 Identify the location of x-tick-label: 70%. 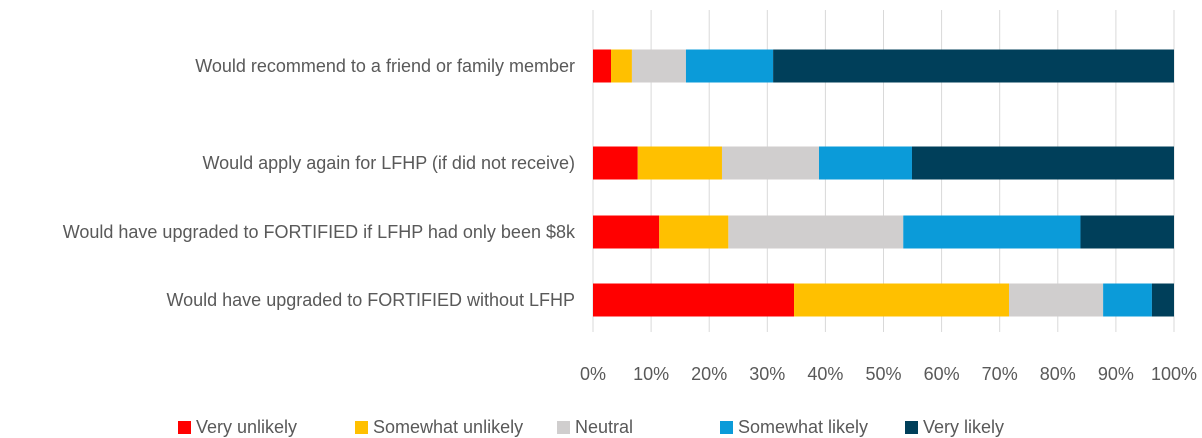
(1000, 374).